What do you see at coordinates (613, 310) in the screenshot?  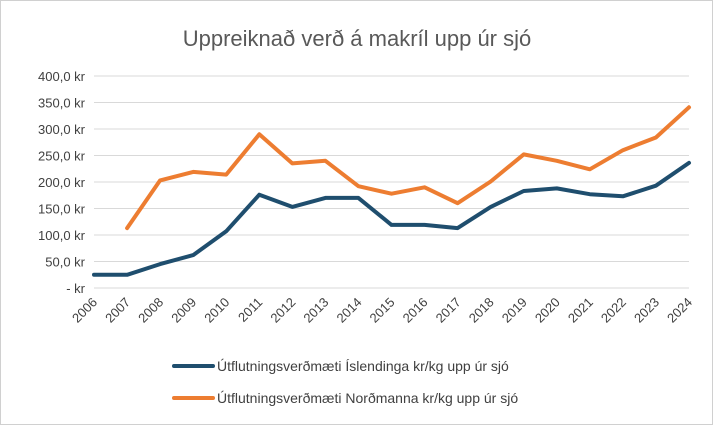 I see `x-tick-label: 2022` at bounding box center [613, 310].